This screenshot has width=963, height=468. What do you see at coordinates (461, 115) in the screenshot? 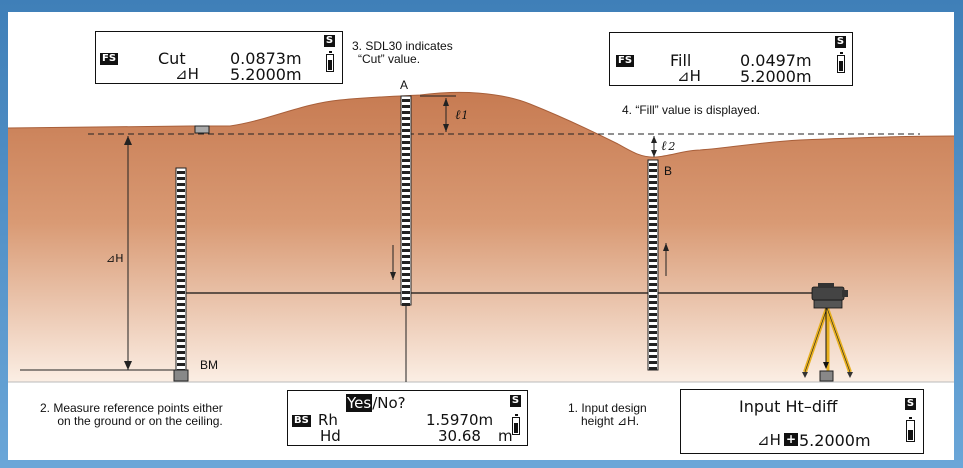
I see `l1-label: ℓ1` at bounding box center [461, 115].